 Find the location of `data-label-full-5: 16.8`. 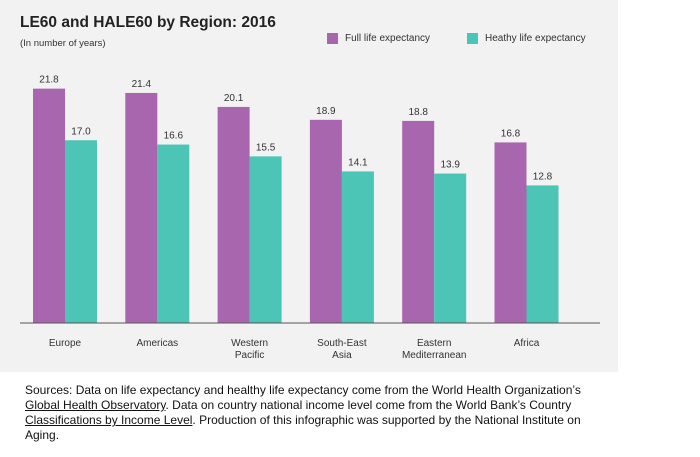

data-label-full-5: 16.8 is located at coordinates (511, 133).